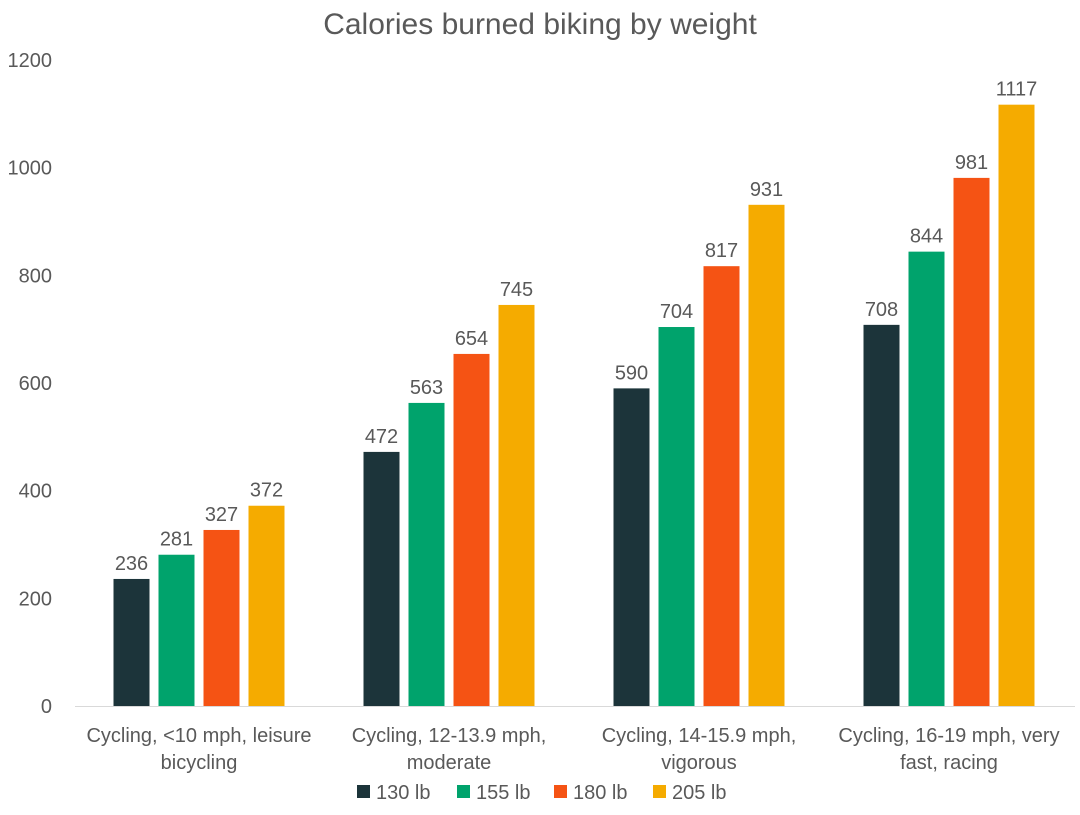 The width and height of the screenshot is (1080, 815). Describe the element at coordinates (926, 237) in the screenshot. I see `data-label: 844` at that location.